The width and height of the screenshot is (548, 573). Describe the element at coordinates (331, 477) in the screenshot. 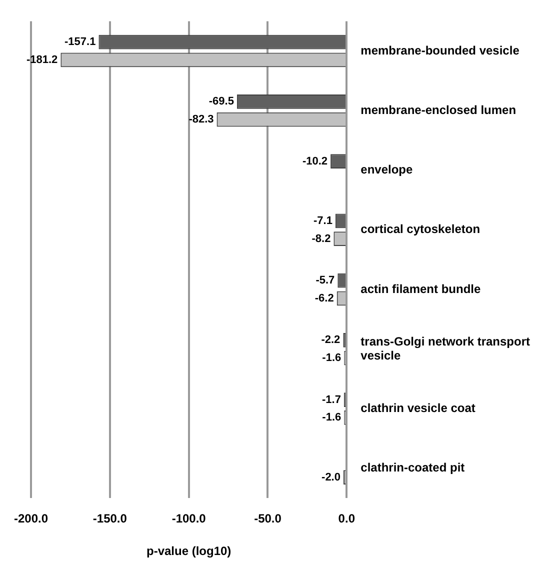

I see `data-label: -2.0` at that location.